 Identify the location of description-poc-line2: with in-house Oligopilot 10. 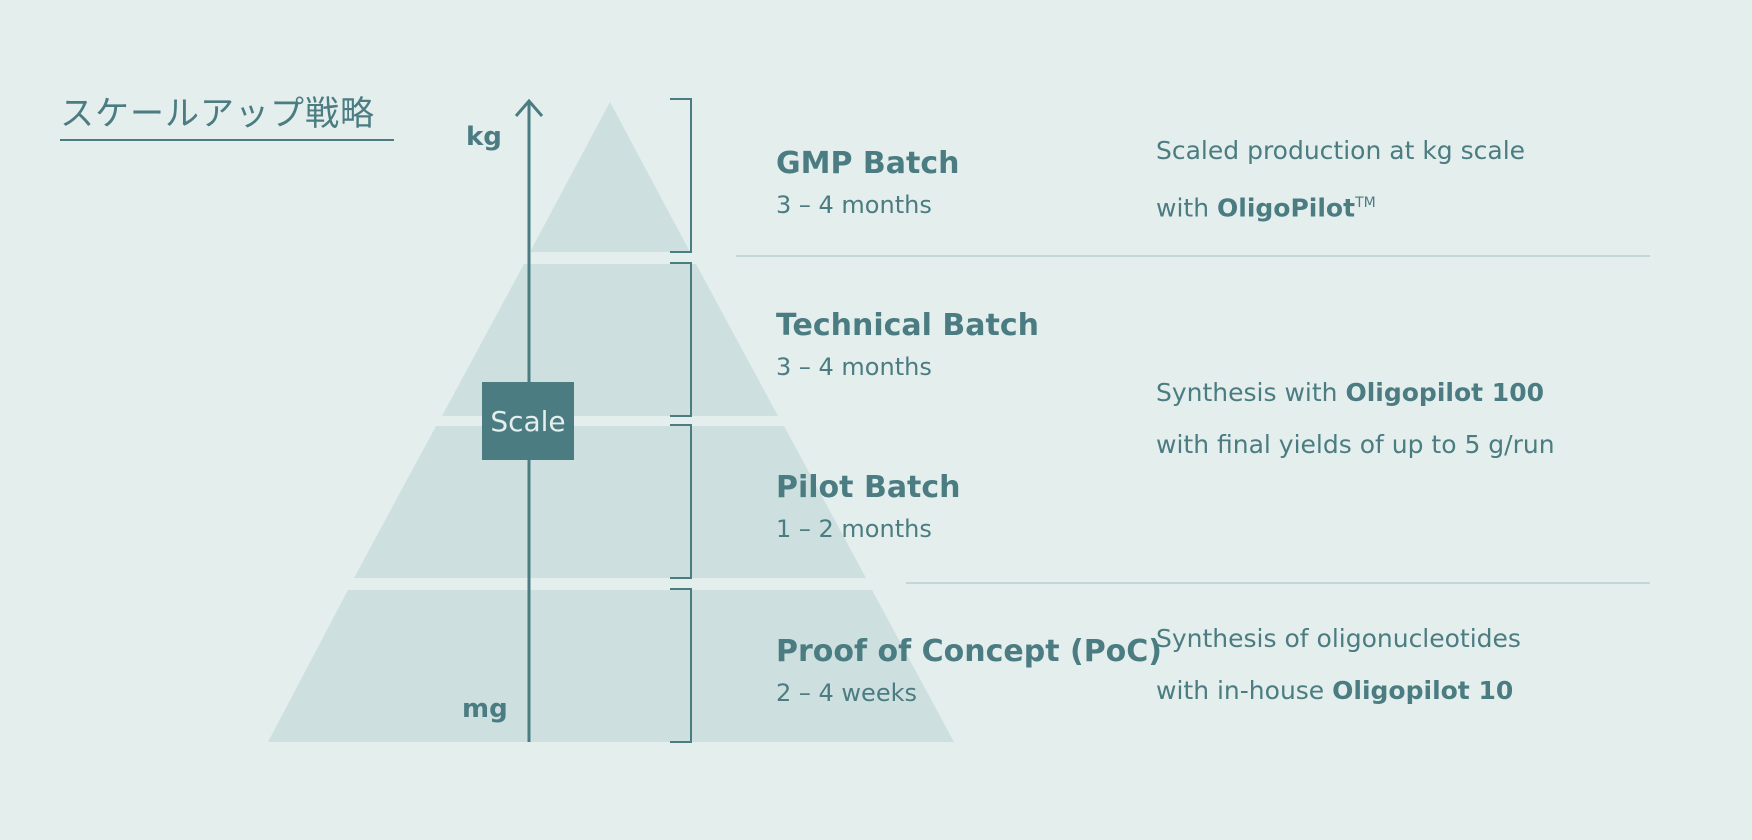
(1335, 690).